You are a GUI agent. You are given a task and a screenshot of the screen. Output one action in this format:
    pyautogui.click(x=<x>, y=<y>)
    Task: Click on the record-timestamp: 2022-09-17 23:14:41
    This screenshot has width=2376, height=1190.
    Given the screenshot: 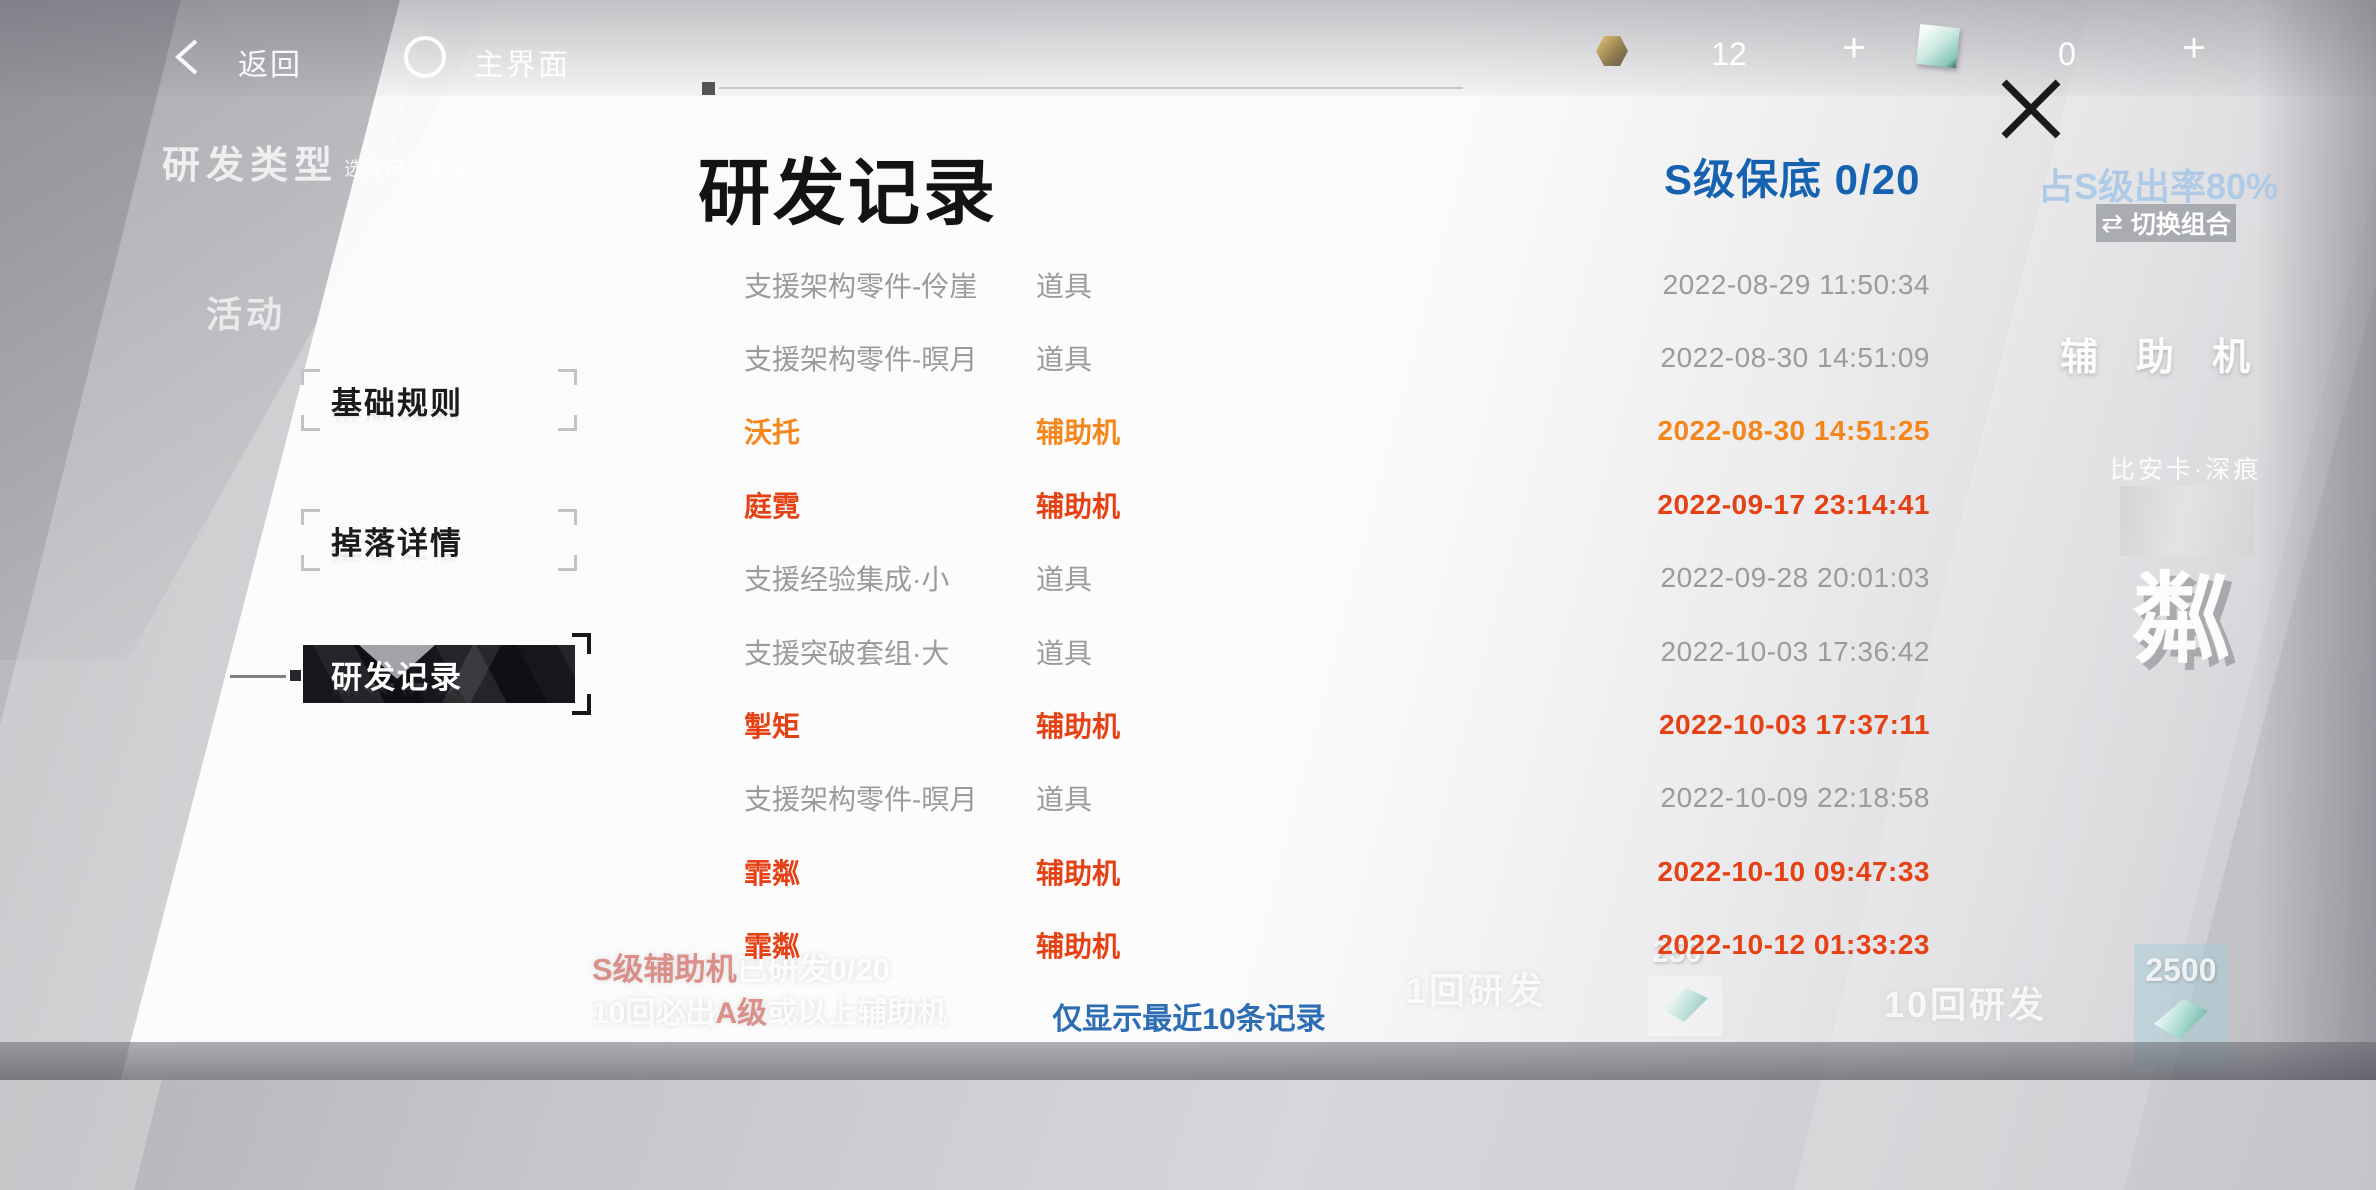 What is the action you would take?
    pyautogui.click(x=1793, y=504)
    